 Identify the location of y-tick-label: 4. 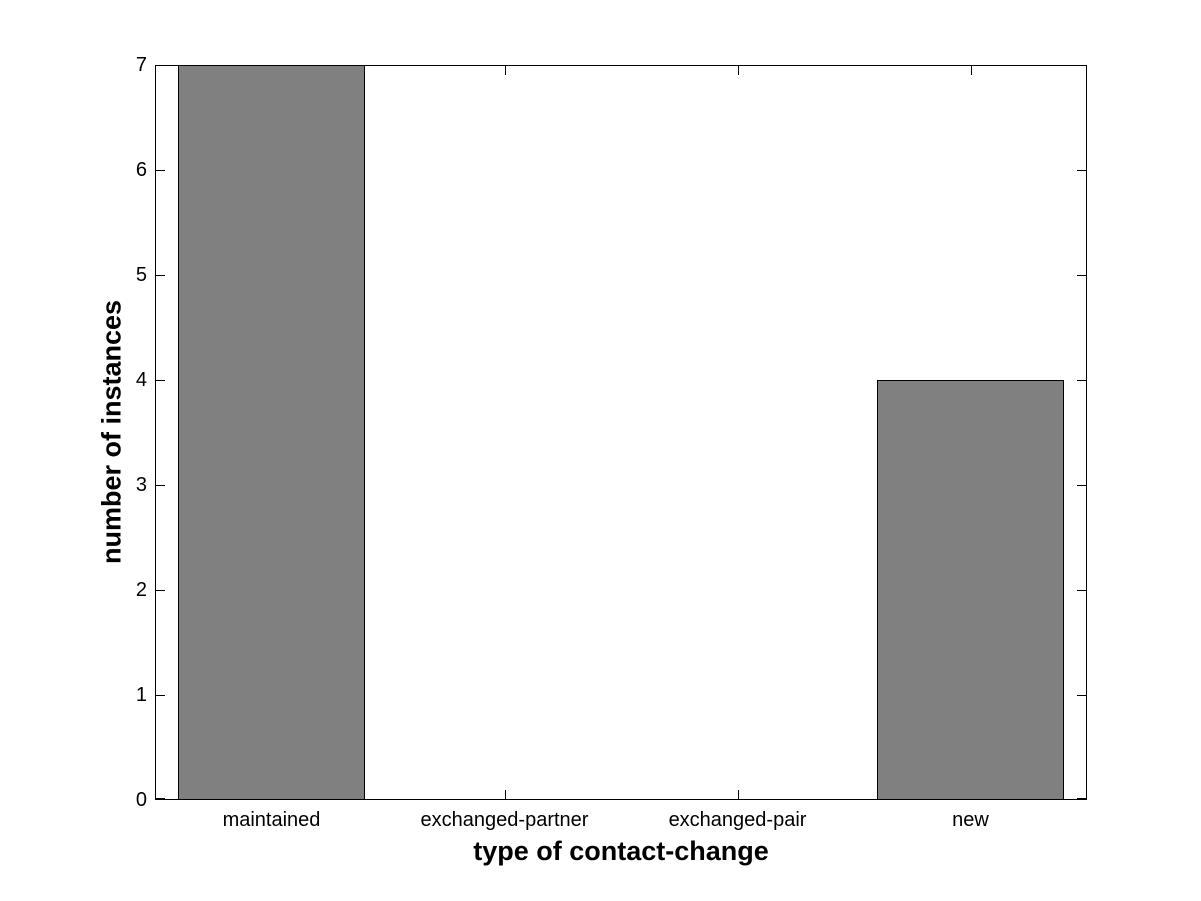
(141, 380).